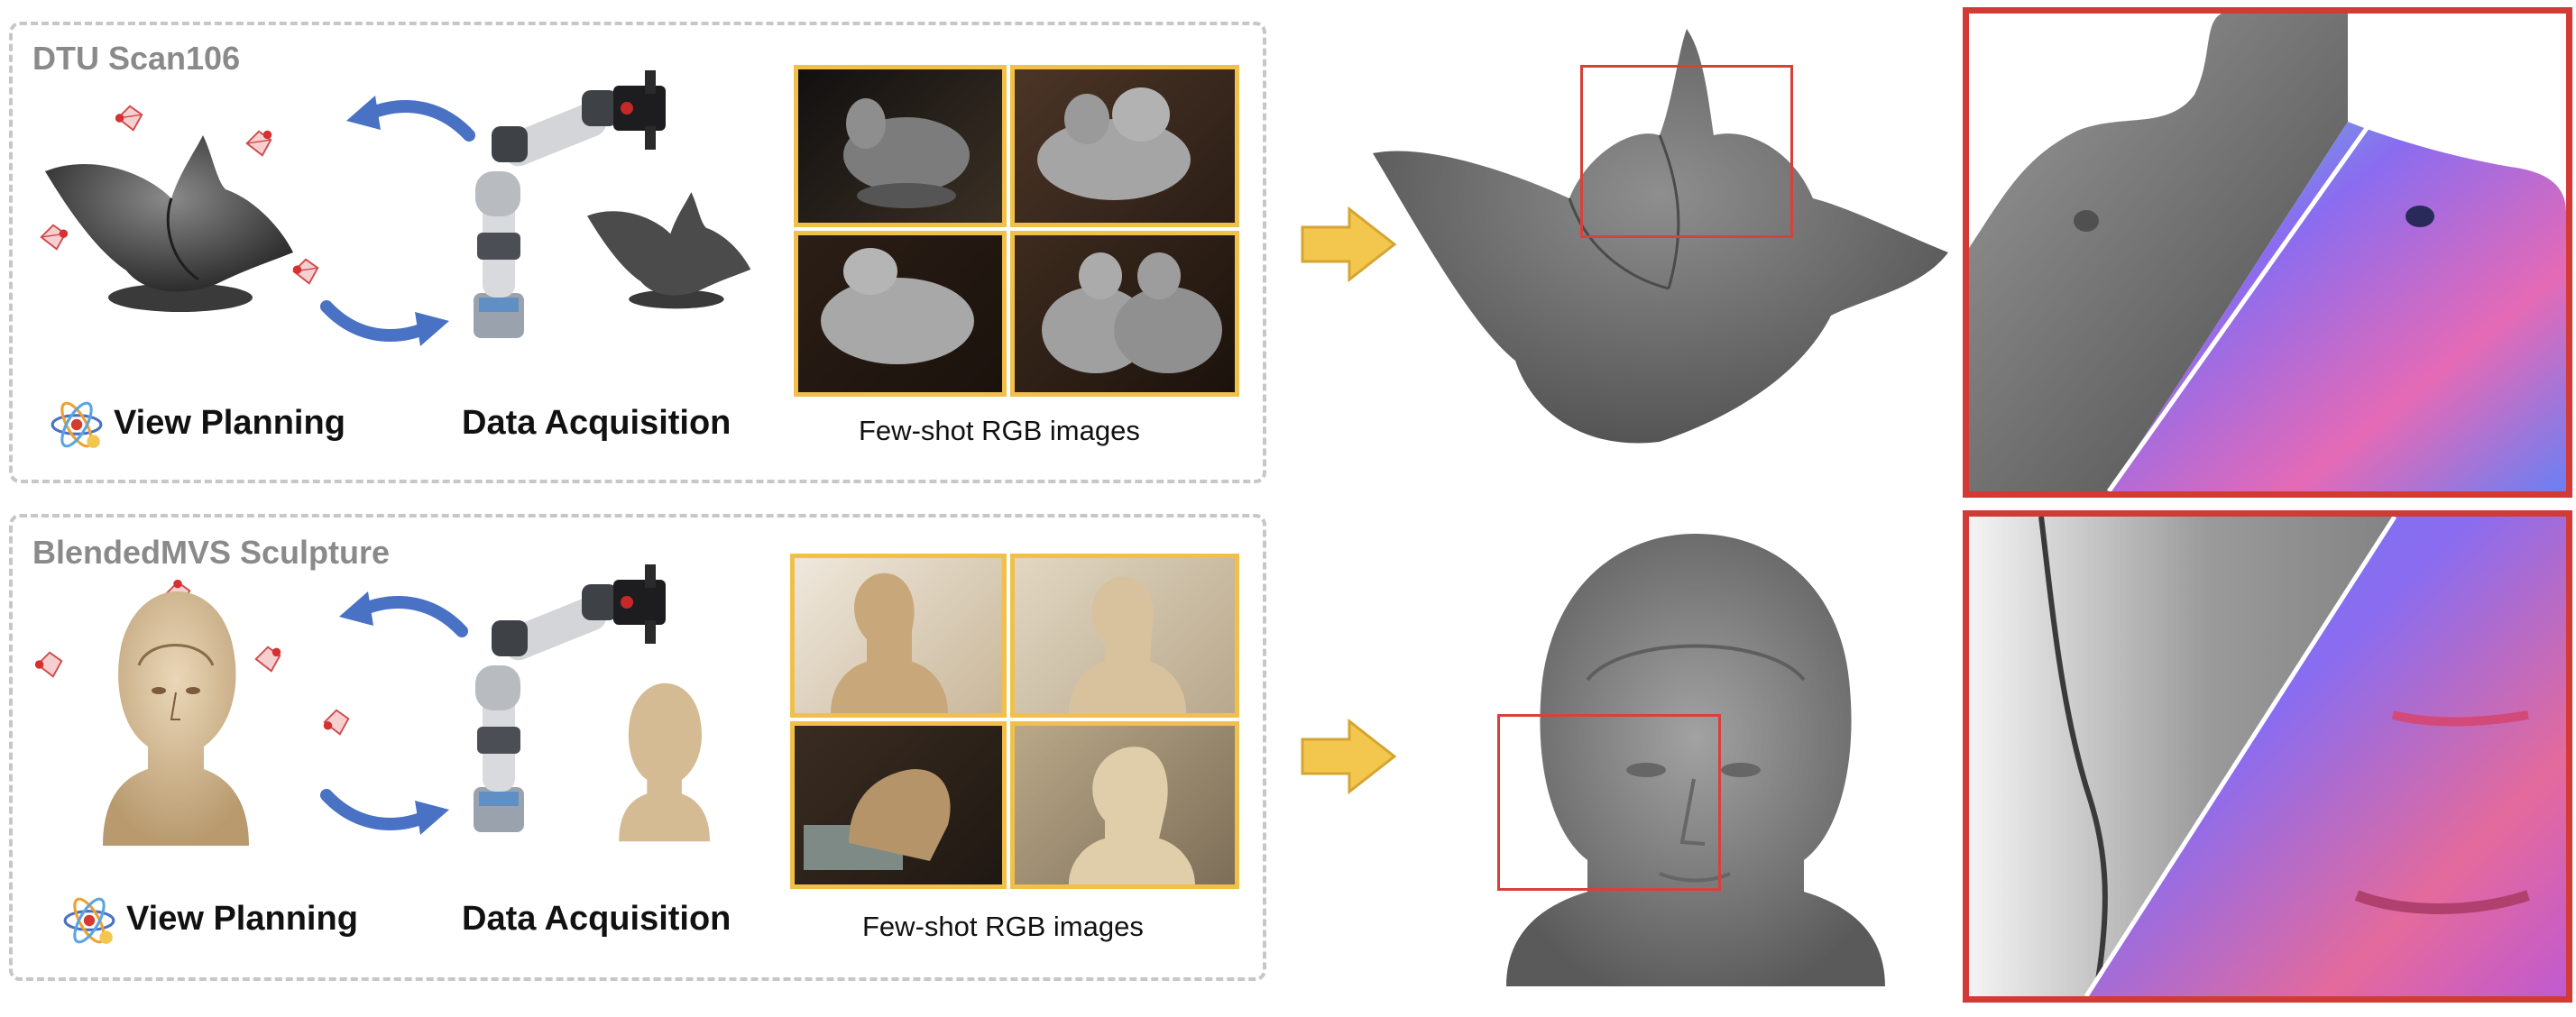 The image size is (2576, 1017). I want to click on reconstructed-mesh-bust, so click(1696, 760).